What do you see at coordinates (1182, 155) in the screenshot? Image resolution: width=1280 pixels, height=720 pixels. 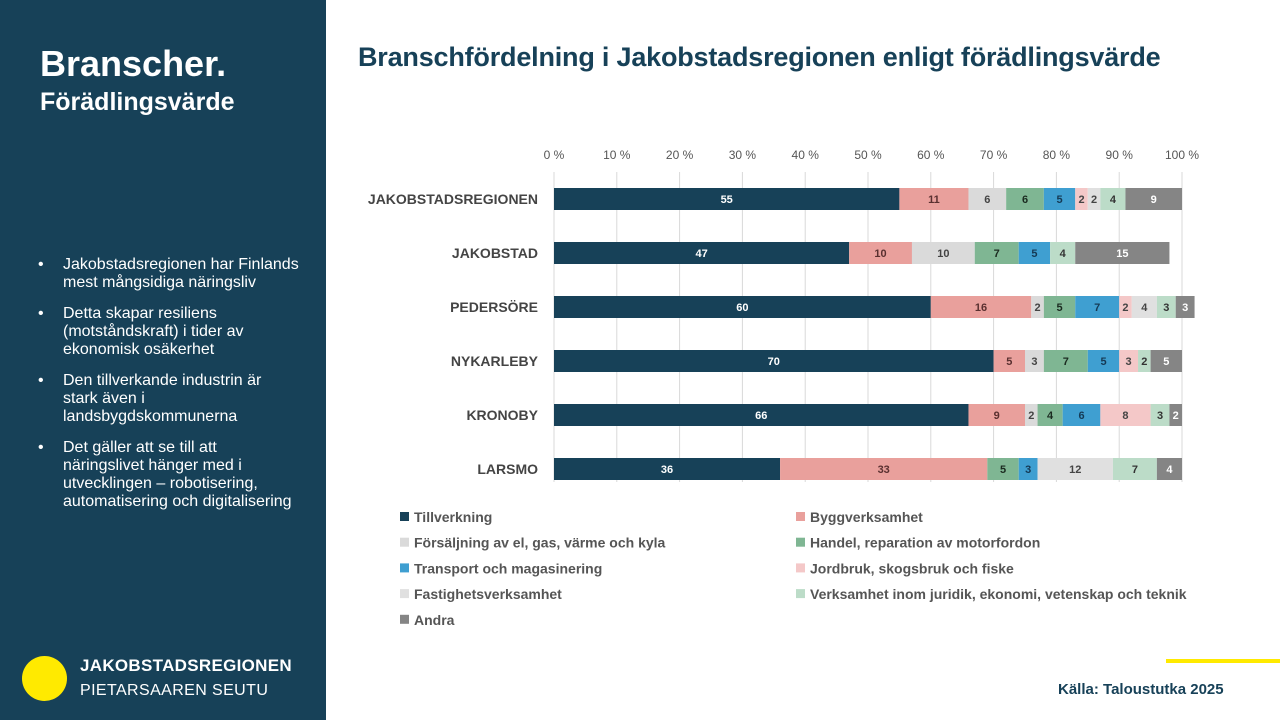 I see `x-tick-label: 100 %` at bounding box center [1182, 155].